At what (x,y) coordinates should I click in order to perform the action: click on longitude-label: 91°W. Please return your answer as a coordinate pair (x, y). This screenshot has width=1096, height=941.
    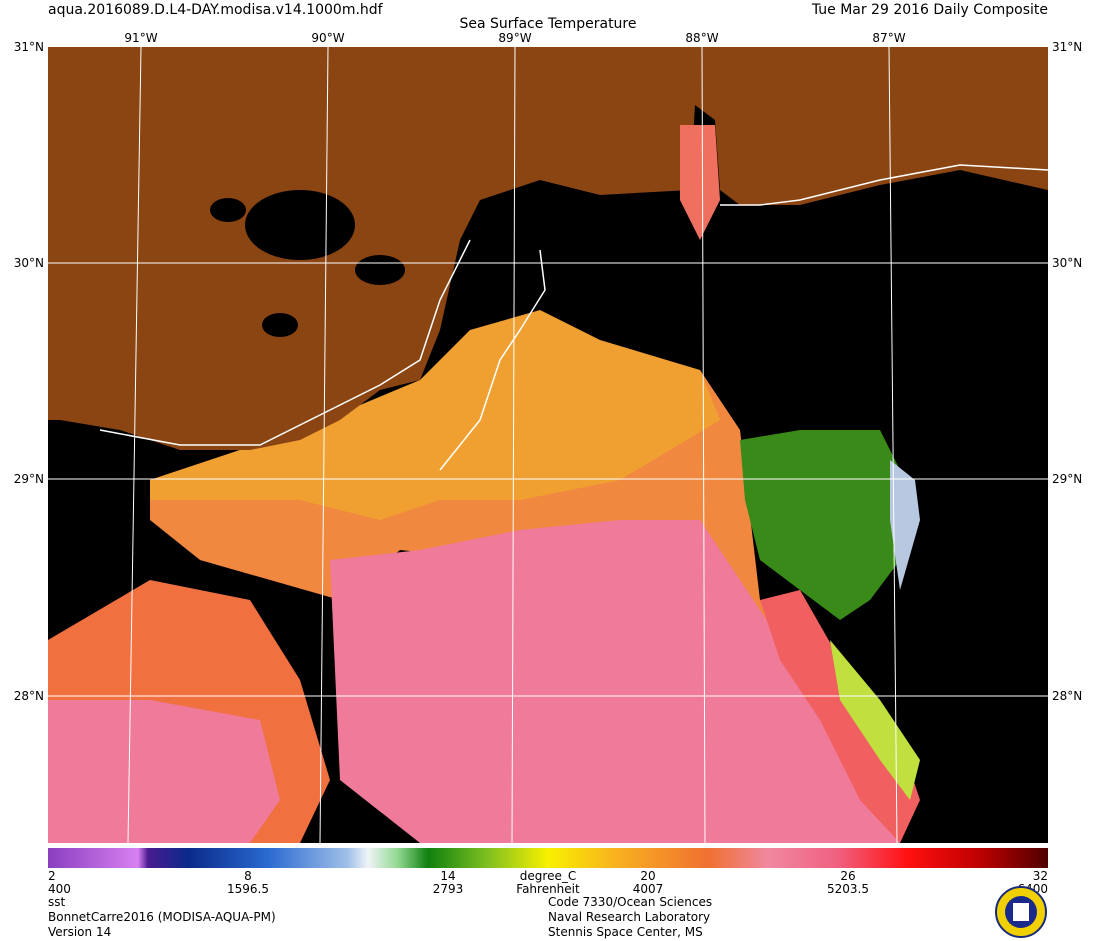
    Looking at the image, I should click on (140, 38).